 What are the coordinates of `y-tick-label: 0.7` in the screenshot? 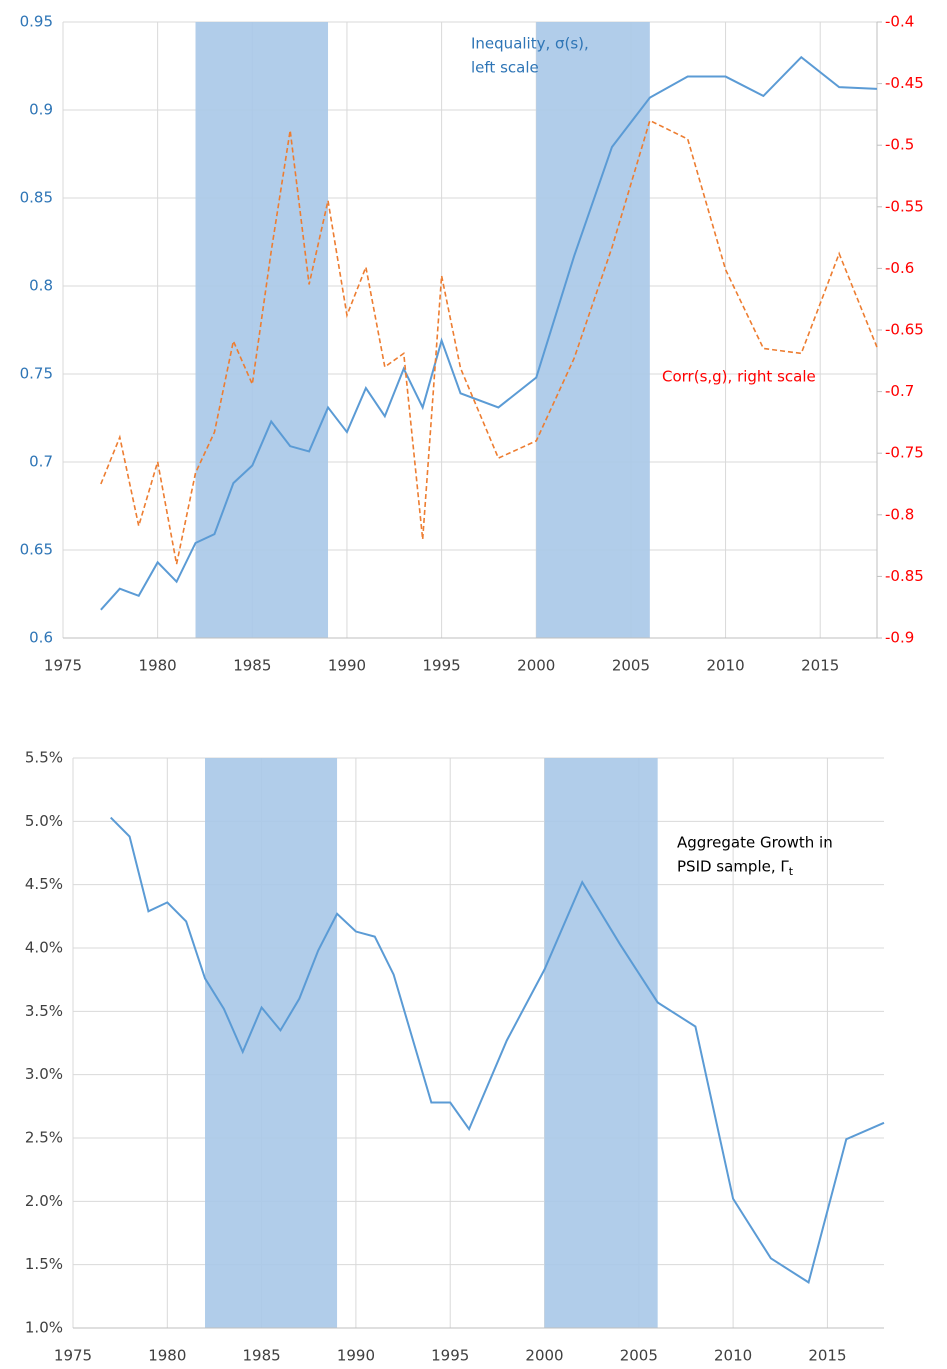 It's located at (41, 462).